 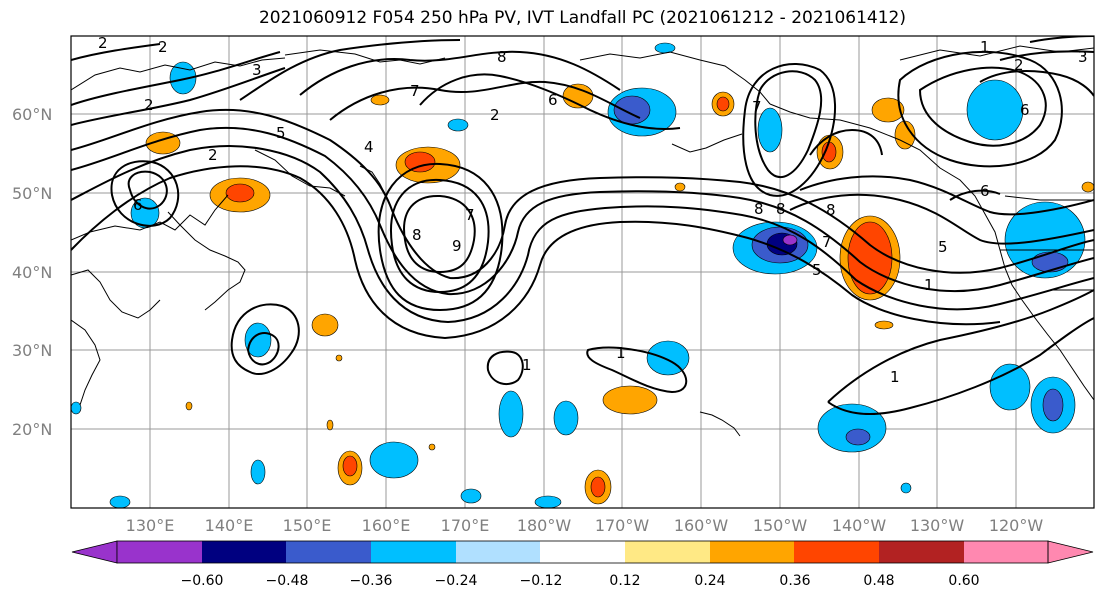 I want to click on latitude-labels: 60°N 50°N 40°N 30°N 20°N, so click(x=32, y=272).